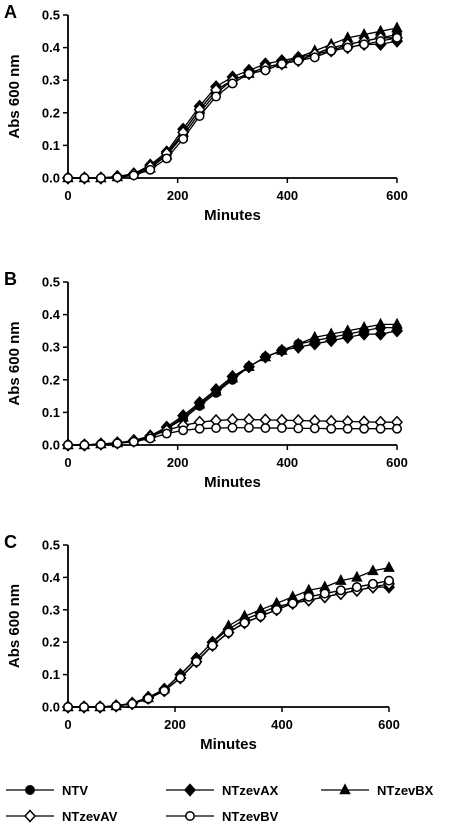 This screenshot has height=824, width=474. What do you see at coordinates (405, 790) in the screenshot?
I see `legend-label: NTzevBX` at bounding box center [405, 790].